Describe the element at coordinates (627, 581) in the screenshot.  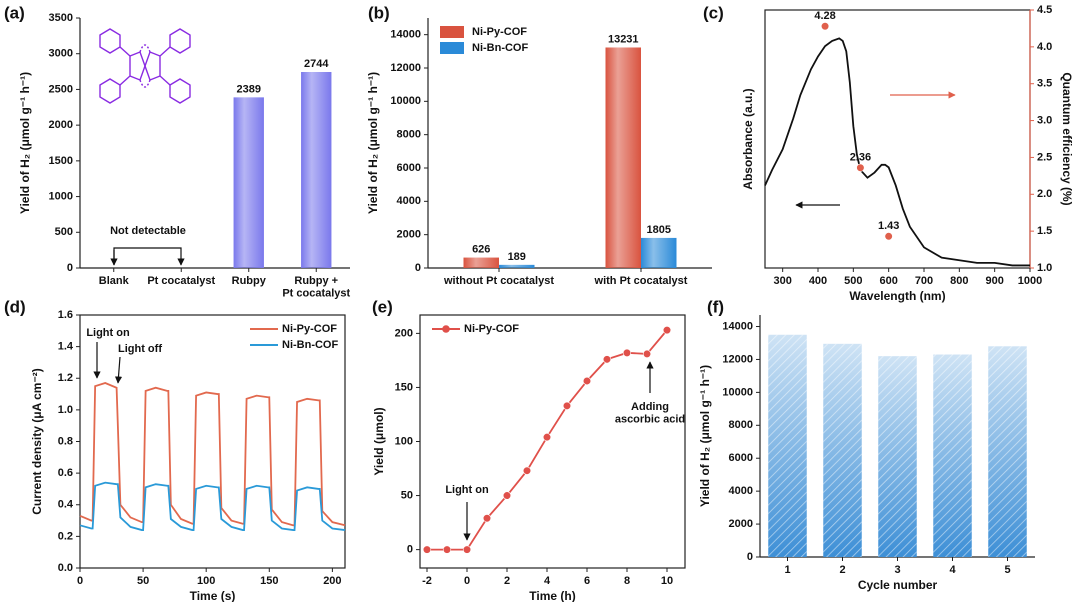
I see `x-tick-label: 8` at that location.